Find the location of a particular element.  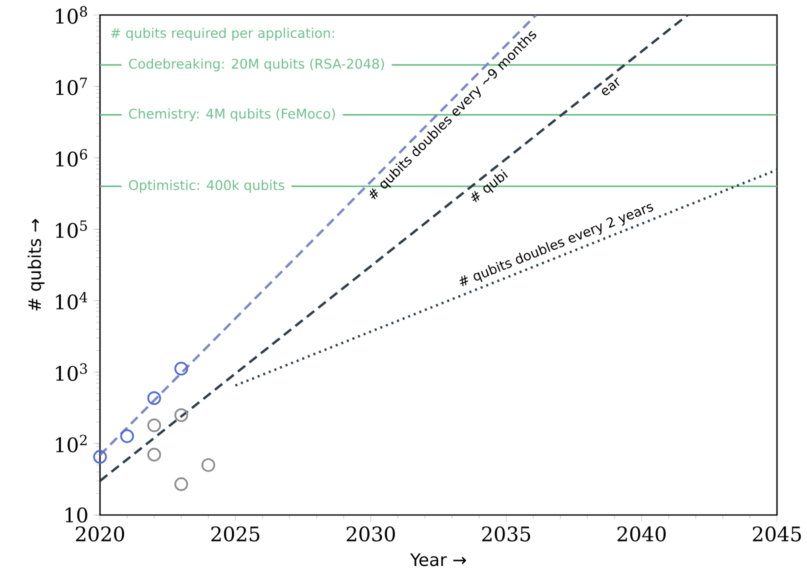

y-axis-title: # qubits → is located at coordinates (36, 264).